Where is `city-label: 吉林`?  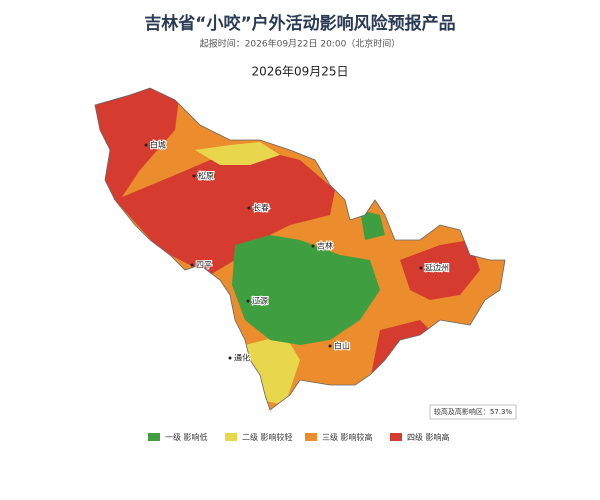 city-label: 吉林 is located at coordinates (325, 246).